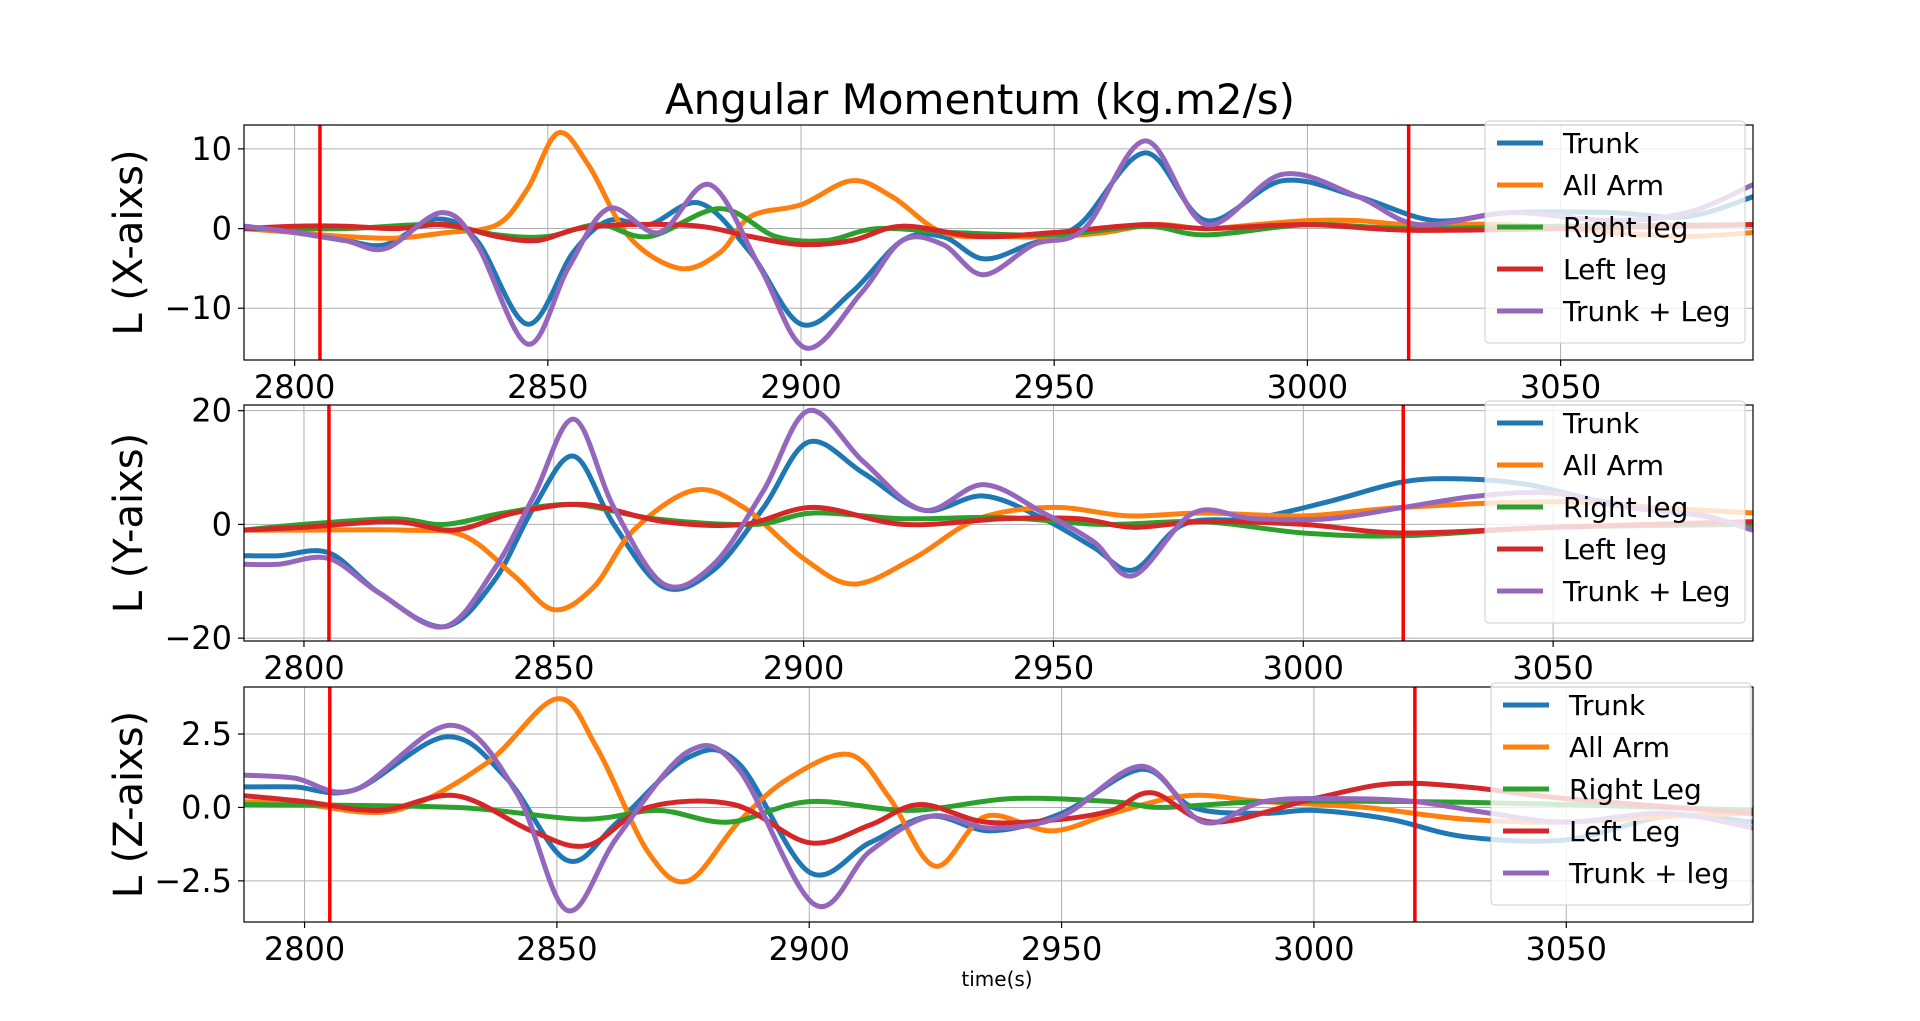 This screenshot has height=1021, width=1920. I want to click on y-axis-label: L (Y-aixs), so click(129, 523).